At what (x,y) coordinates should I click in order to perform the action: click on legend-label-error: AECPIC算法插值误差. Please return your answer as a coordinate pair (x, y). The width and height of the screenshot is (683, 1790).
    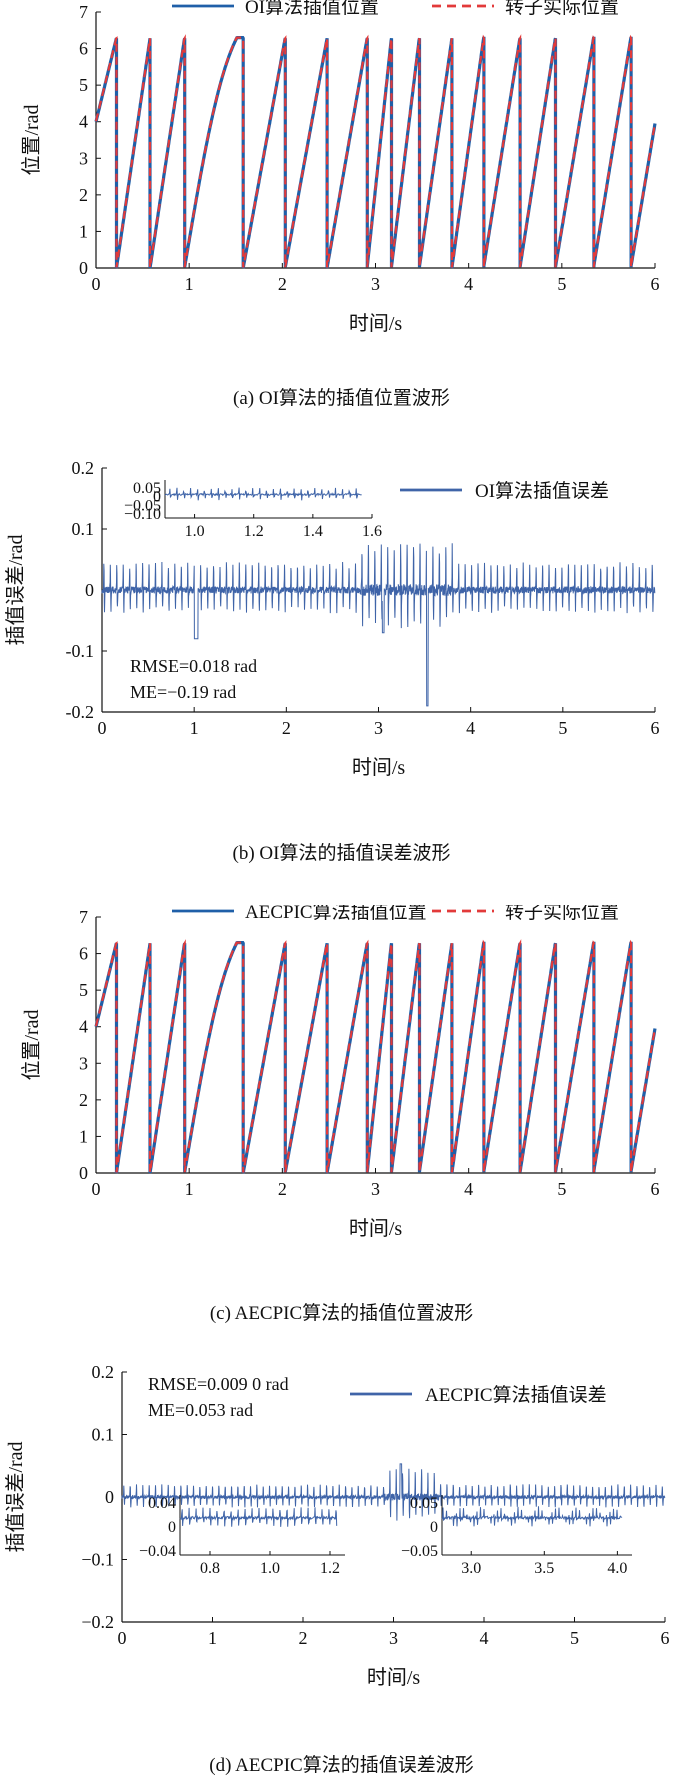
    Looking at the image, I should click on (516, 1395).